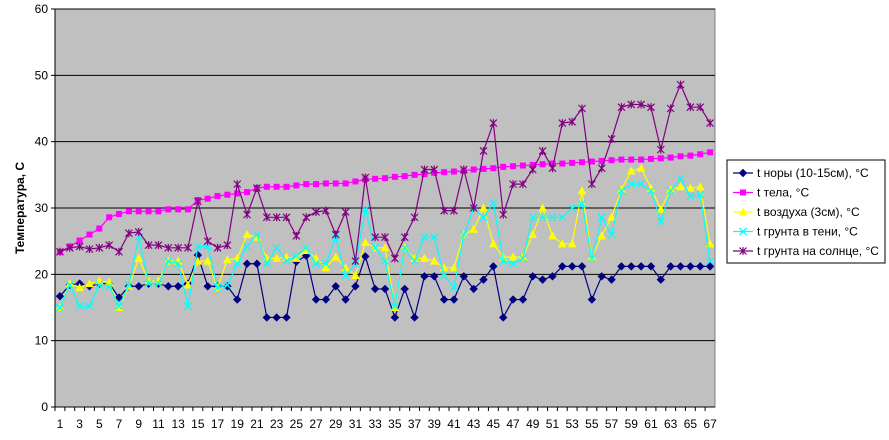  What do you see at coordinates (671, 424) in the screenshot?
I see `x-tick-label: 63` at bounding box center [671, 424].